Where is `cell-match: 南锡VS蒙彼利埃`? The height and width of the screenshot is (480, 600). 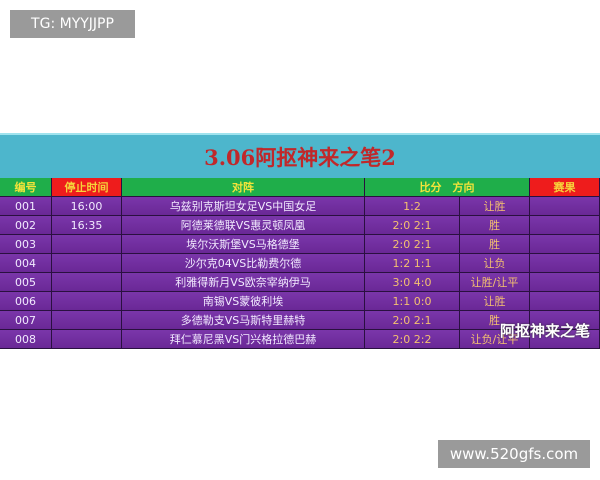
cell-match: 南锡VS蒙彼利埃 is located at coordinates (243, 301).